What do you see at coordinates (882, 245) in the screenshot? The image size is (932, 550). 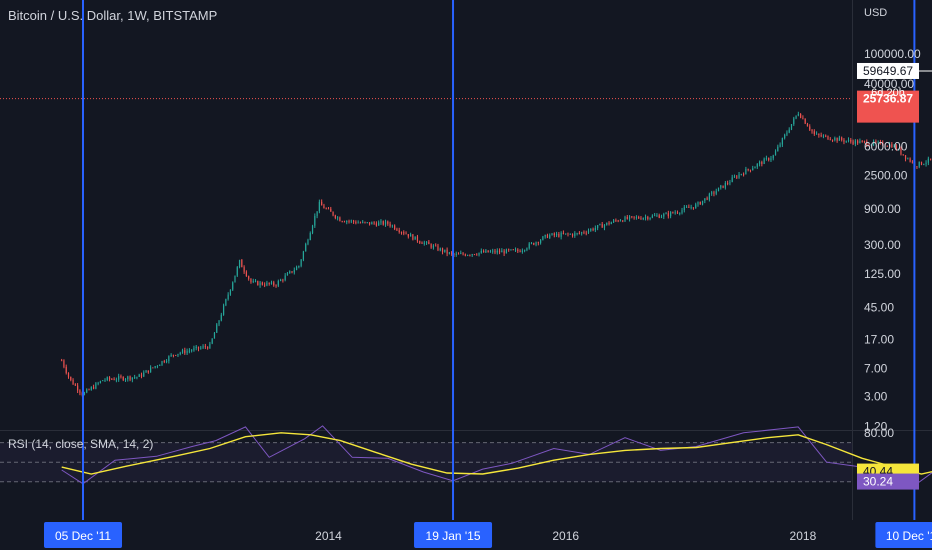 I see `y-tick-label: 300.00` at bounding box center [882, 245].